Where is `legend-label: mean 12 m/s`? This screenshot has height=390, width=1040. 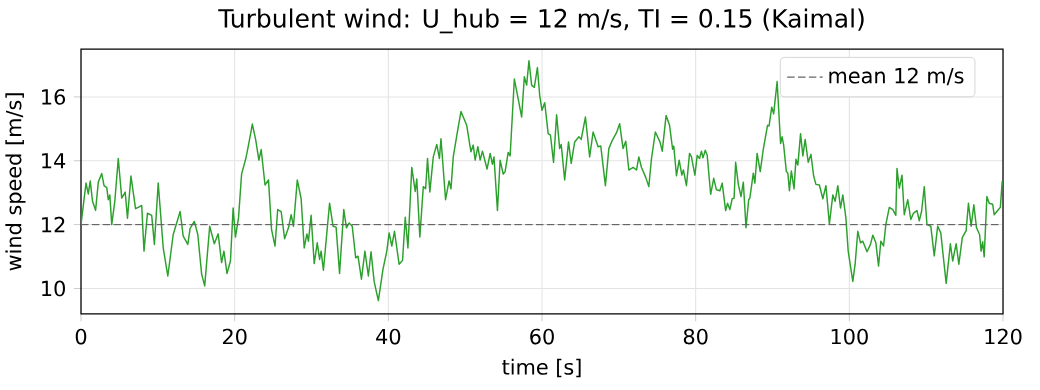
legend-label: mean 12 m/s is located at coordinates (896, 76).